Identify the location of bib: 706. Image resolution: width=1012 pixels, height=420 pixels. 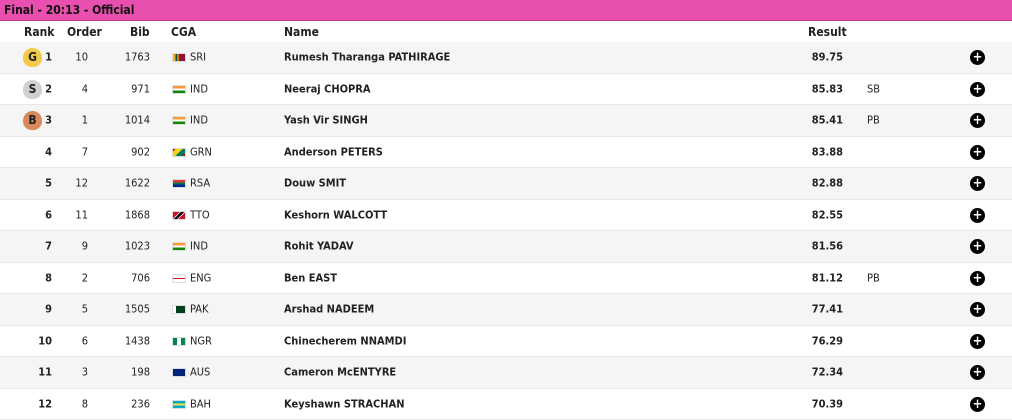
(140, 278).